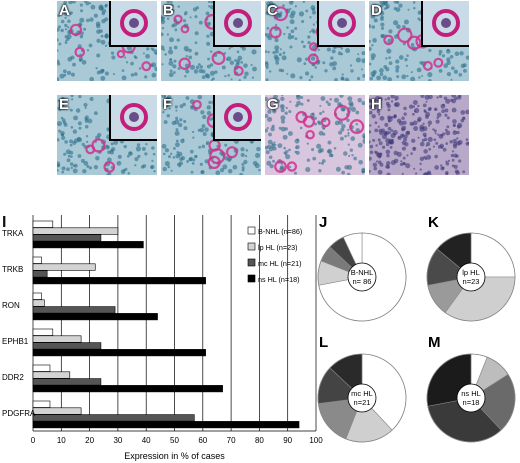  Describe the element at coordinates (117, 440) in the screenshot. I see `x-tick-label: 30` at that location.